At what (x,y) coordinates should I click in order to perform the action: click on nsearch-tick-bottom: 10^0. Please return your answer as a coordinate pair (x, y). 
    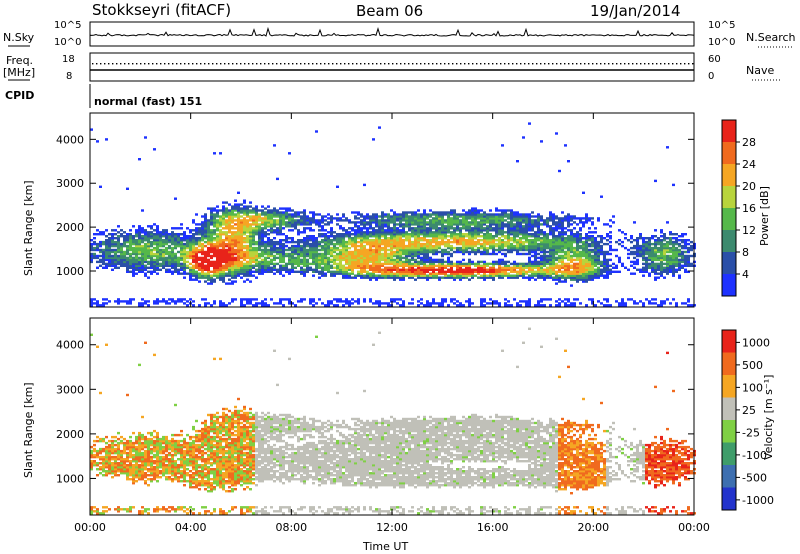
    Looking at the image, I should click on (722, 42).